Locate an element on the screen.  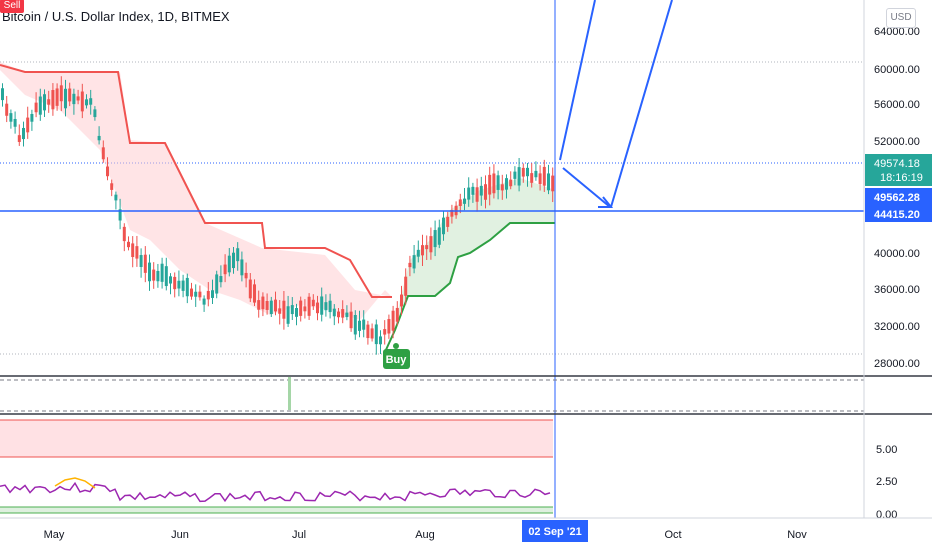
last-price-label-bg is located at coordinates (898, 170).